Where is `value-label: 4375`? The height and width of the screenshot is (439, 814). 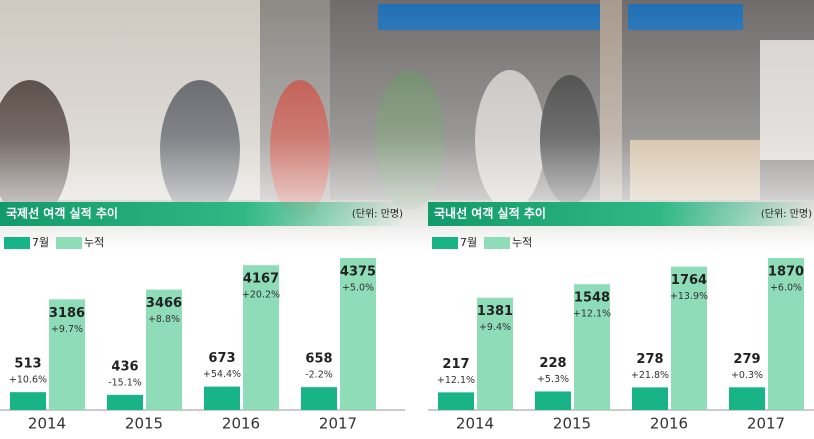
value-label: 4375 is located at coordinates (358, 272).